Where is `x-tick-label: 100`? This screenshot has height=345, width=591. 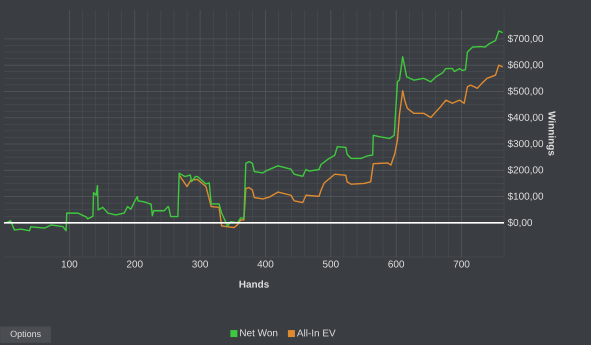
x-tick-label: 100 is located at coordinates (70, 264).